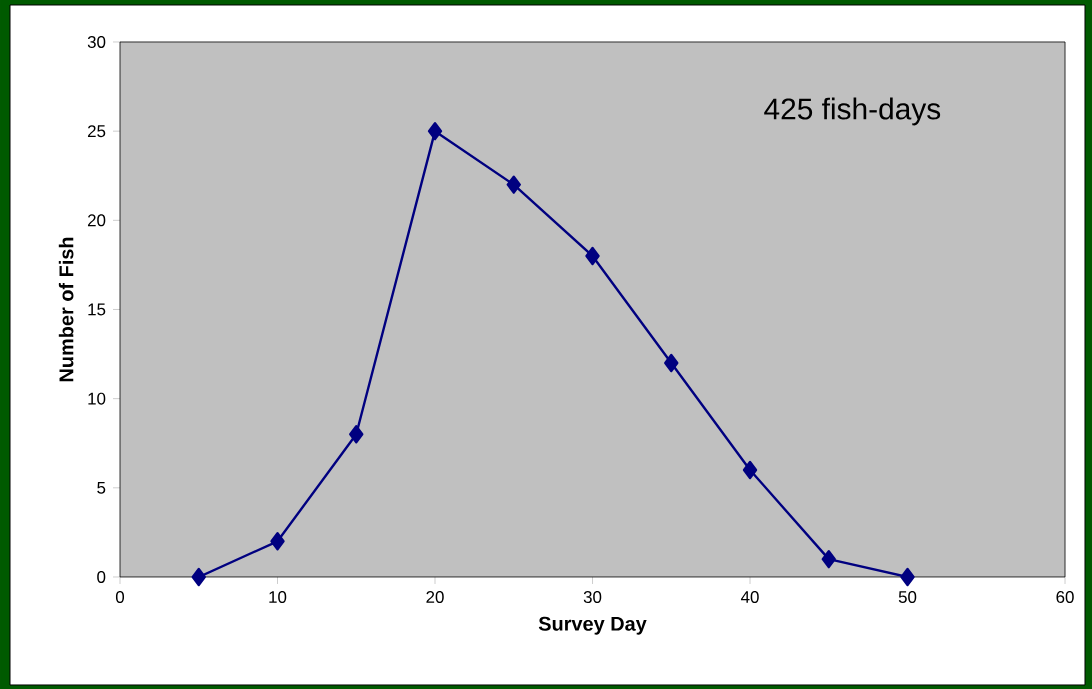  What do you see at coordinates (435, 597) in the screenshot?
I see `x-tick-label: 20` at bounding box center [435, 597].